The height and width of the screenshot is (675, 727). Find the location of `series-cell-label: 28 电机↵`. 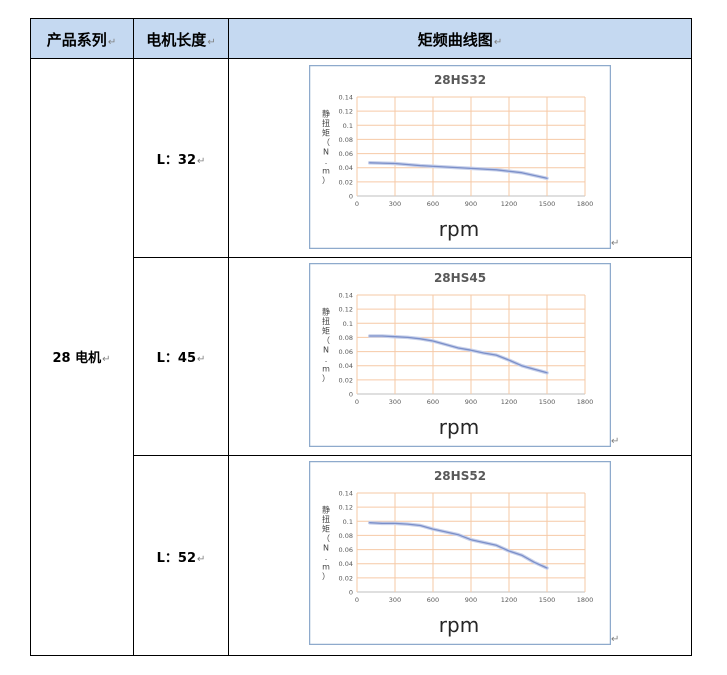

series-cell-label: 28 电机↵ is located at coordinates (81, 358).